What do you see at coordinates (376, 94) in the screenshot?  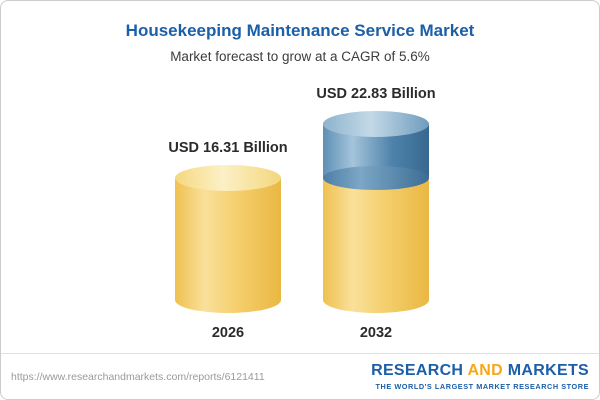 I see `value-label-2032: USD 22.83 Billion` at bounding box center [376, 94].